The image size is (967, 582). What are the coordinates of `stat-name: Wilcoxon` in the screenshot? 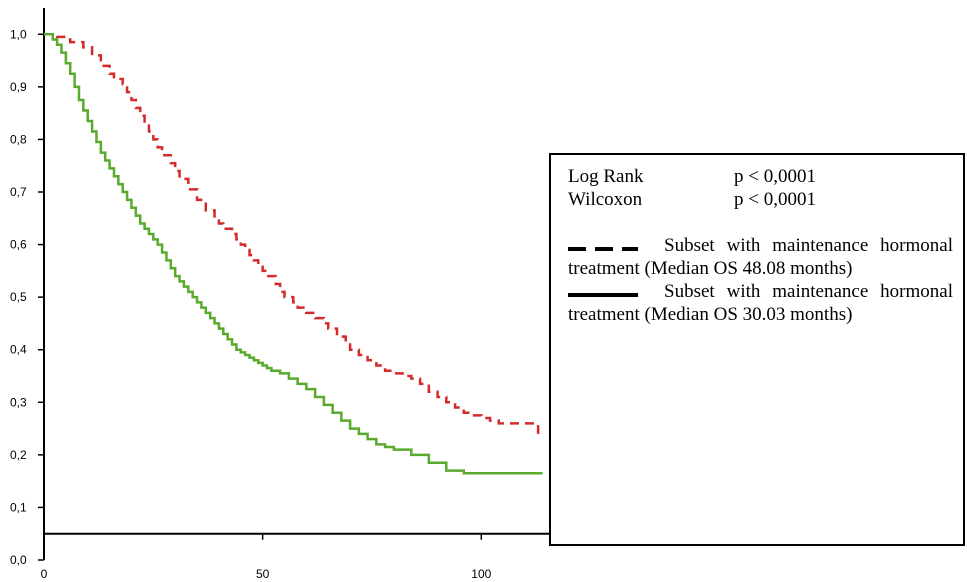 It's located at (605, 199).